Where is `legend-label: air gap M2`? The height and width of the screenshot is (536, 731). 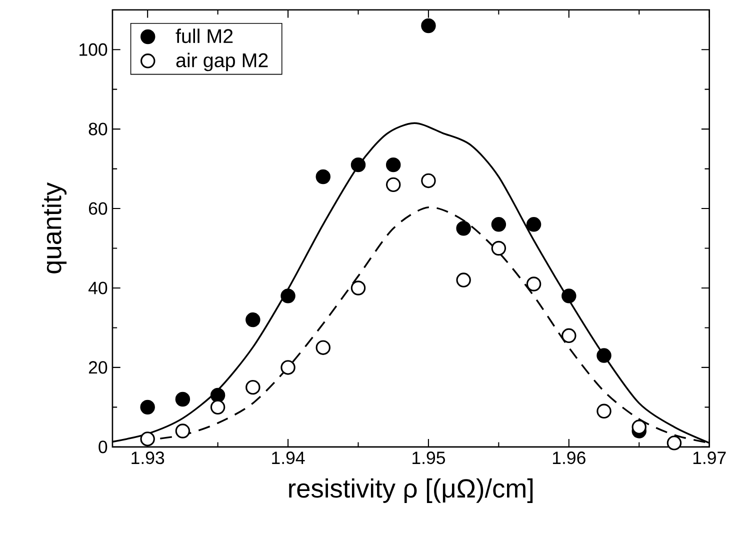
legend-label: air gap M2 is located at coordinates (222, 62).